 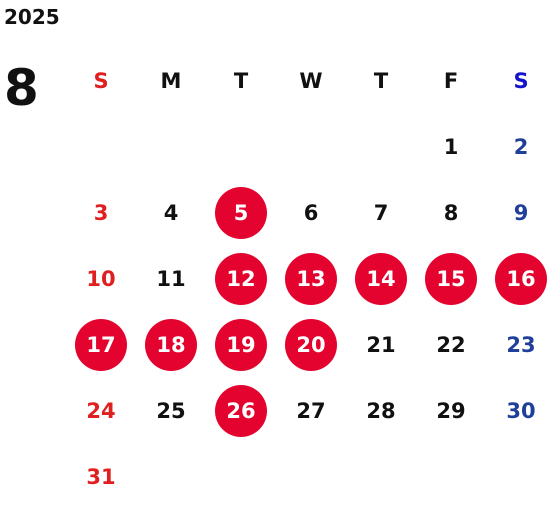 What do you see at coordinates (311, 80) in the screenshot?
I see `weekday-header-wed: W` at bounding box center [311, 80].